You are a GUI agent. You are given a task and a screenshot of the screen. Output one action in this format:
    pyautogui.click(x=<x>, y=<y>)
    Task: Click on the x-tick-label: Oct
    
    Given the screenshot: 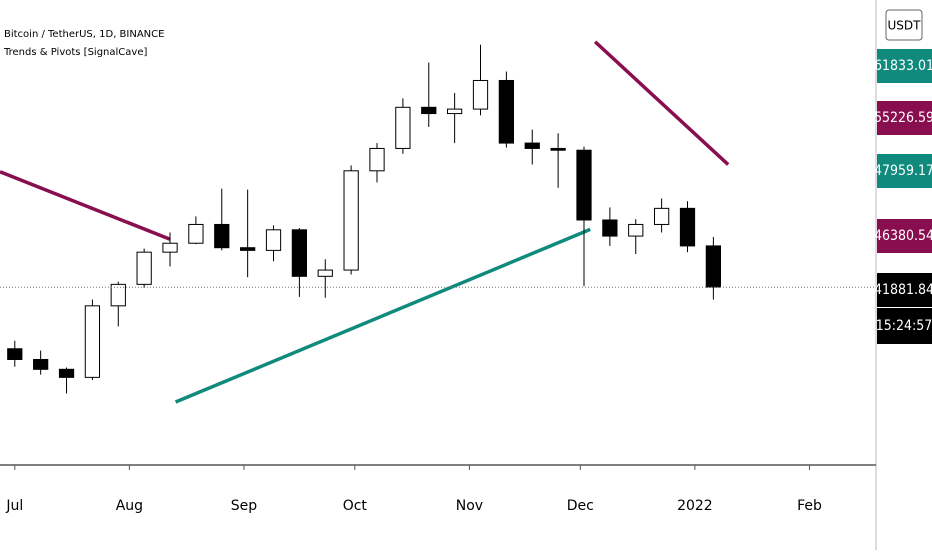 What is the action you would take?
    pyautogui.click(x=355, y=506)
    